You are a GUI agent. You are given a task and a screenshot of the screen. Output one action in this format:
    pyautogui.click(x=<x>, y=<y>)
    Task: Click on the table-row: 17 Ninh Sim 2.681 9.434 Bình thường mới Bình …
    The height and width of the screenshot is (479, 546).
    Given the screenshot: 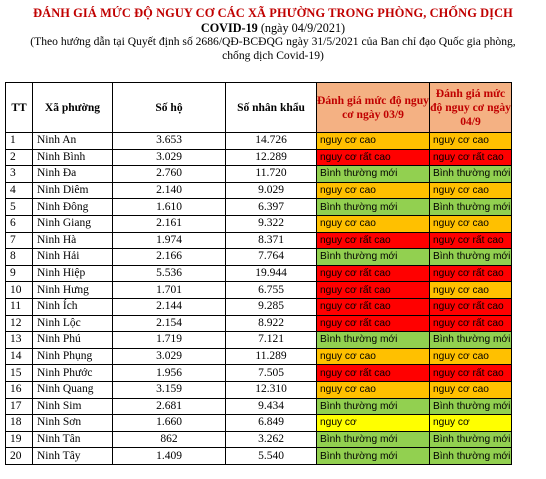 What is the action you would take?
    pyautogui.click(x=258, y=406)
    